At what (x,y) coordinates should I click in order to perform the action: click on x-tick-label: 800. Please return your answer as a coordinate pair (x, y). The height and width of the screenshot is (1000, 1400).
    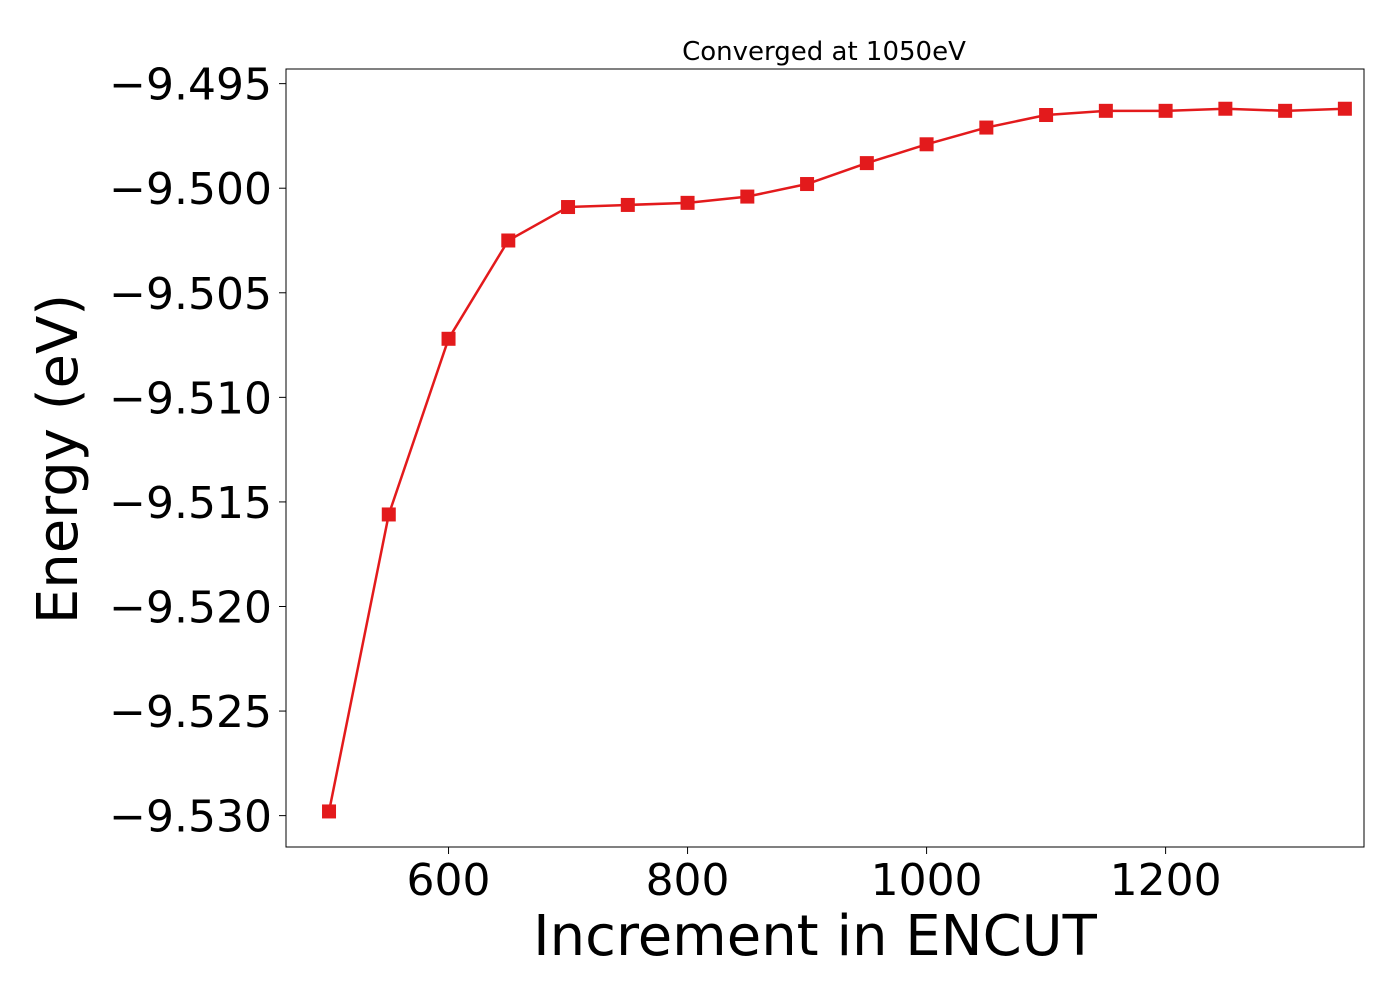
    Looking at the image, I should click on (688, 880).